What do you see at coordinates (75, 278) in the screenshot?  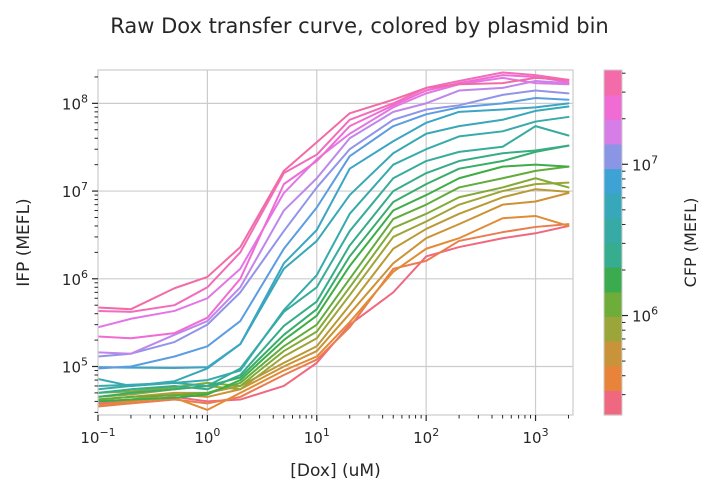 I see `y-tick-label: 10⁶` at bounding box center [75, 278].